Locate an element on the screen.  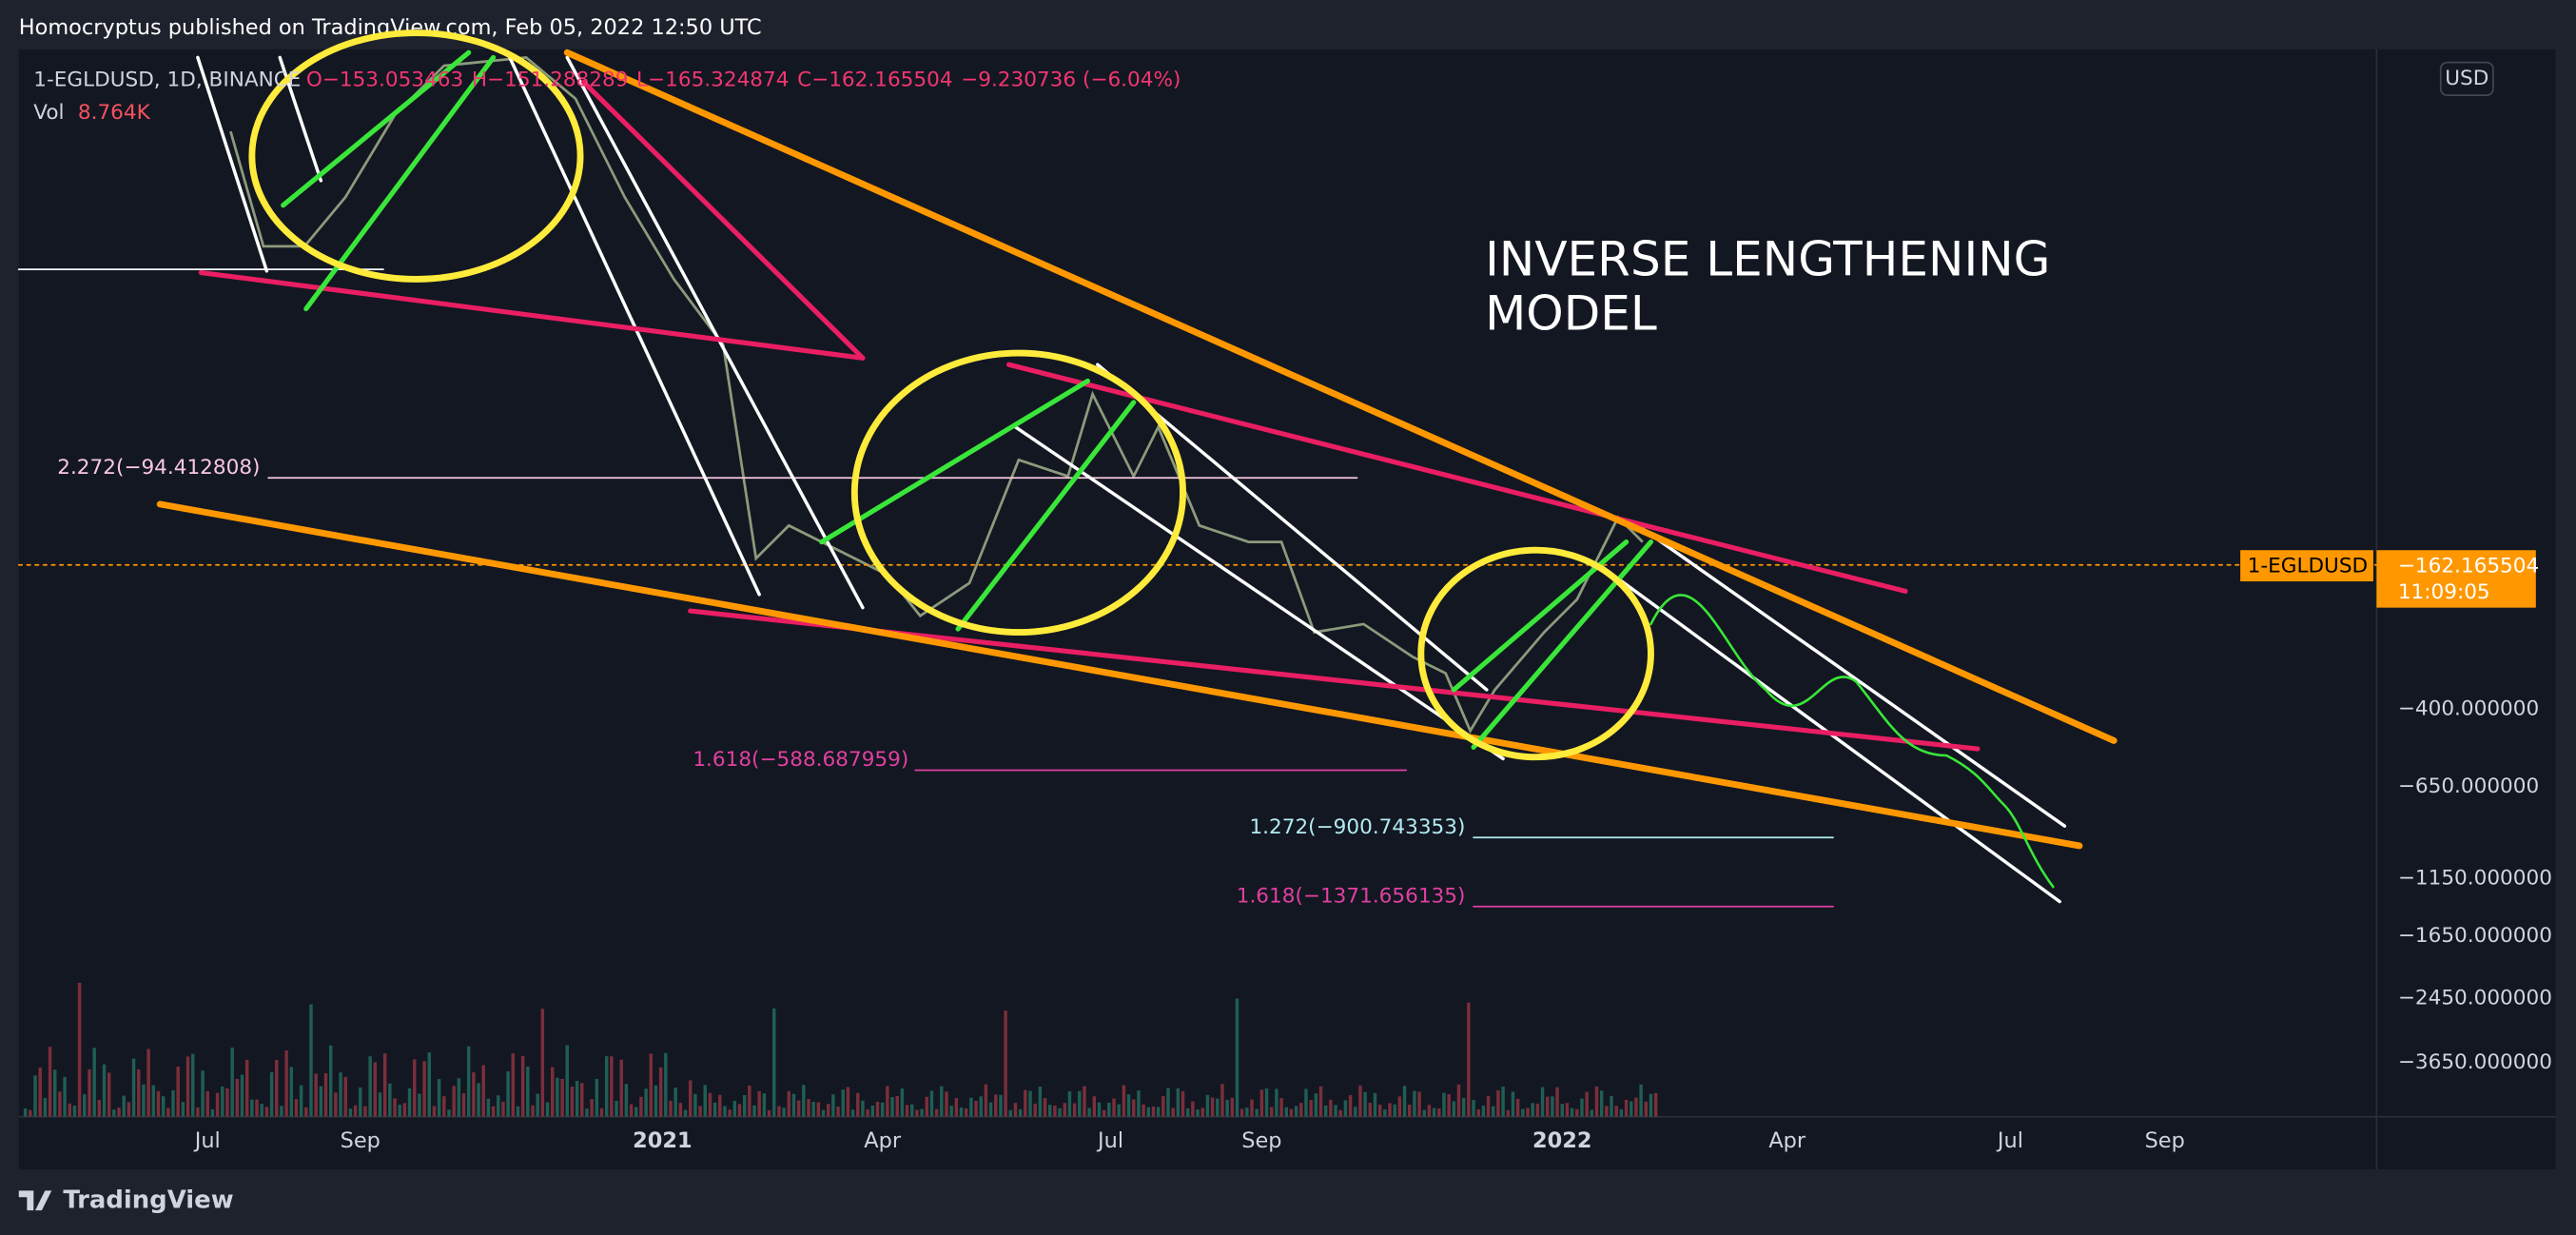
volume-label: Vol is located at coordinates (49, 113).